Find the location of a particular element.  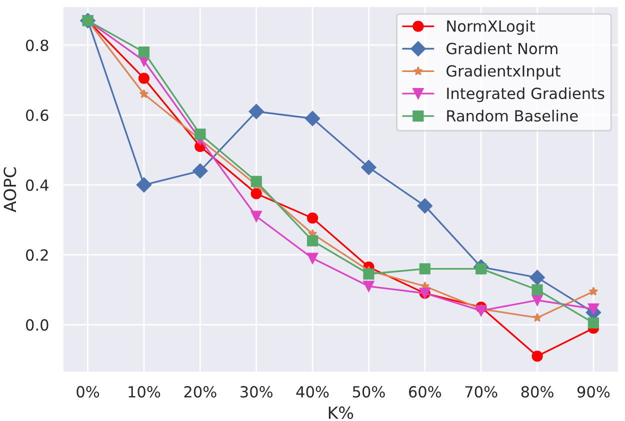

legend-label: GradientxInput is located at coordinates (503, 72).